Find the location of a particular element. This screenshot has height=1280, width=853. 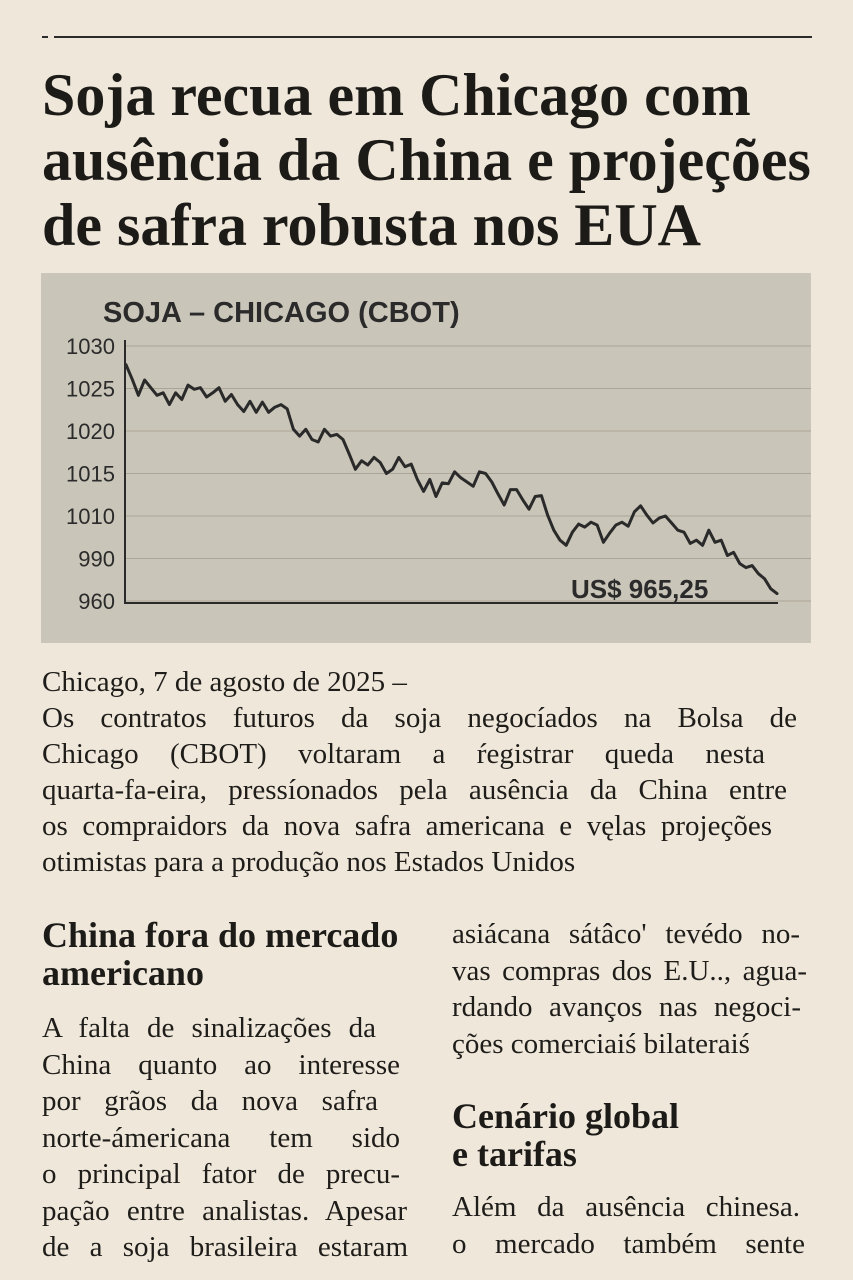

y-tick-label-1015: 1015 is located at coordinates (90, 474).